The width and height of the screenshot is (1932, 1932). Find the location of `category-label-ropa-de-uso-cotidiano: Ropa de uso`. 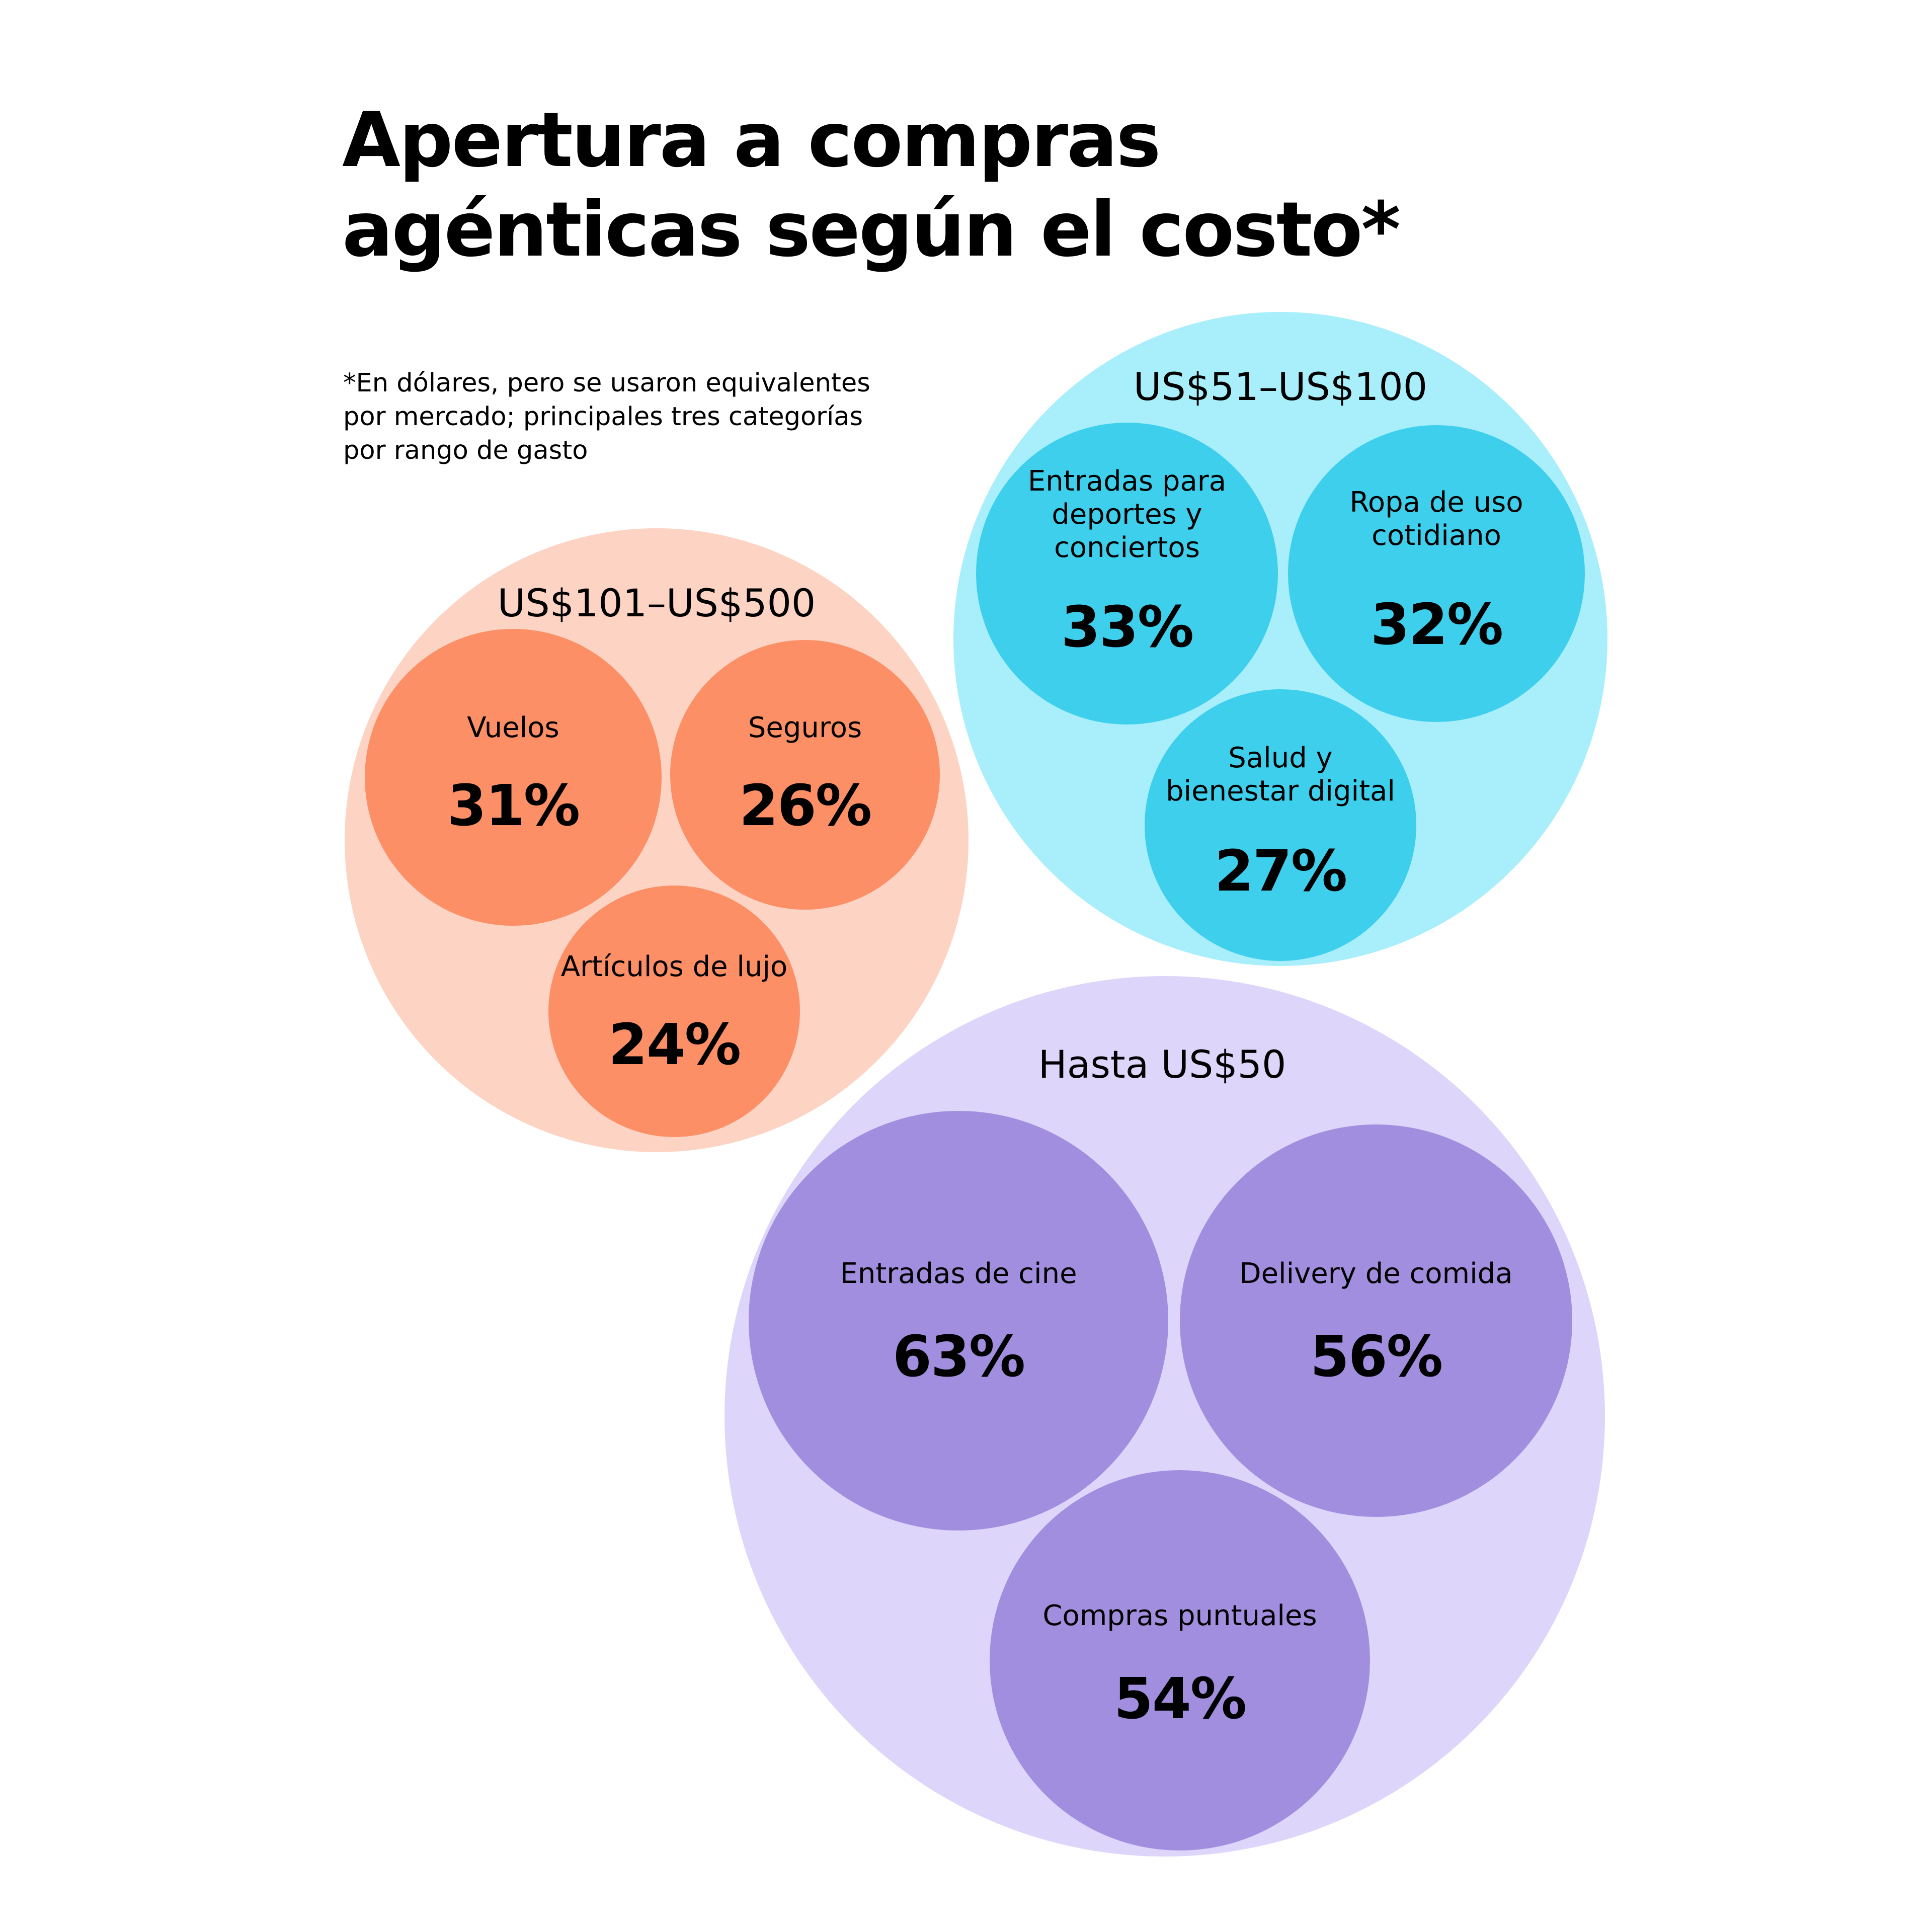

category-label-ropa-de-uso-cotidiano: Ropa de uso is located at coordinates (1436, 503).